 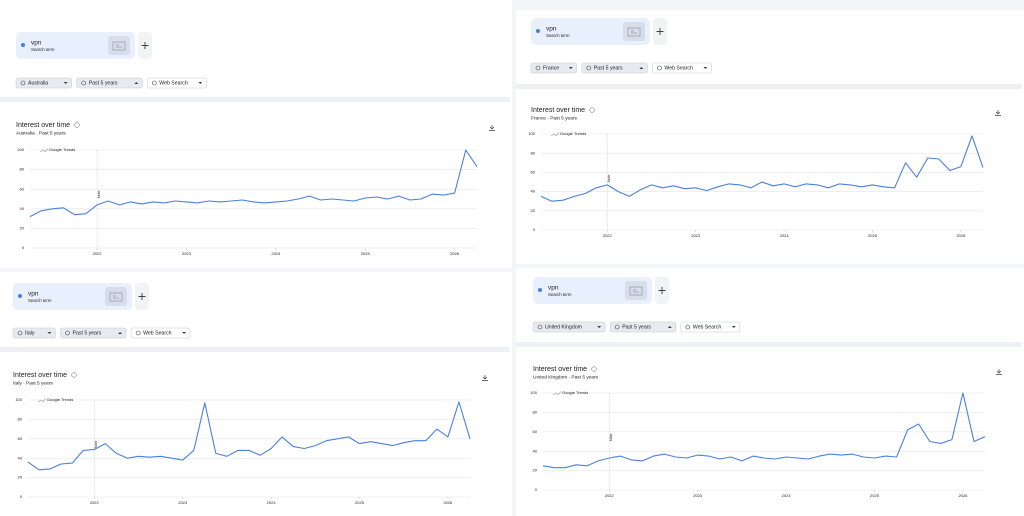 I want to click on term-color-dot, so click(x=538, y=31).